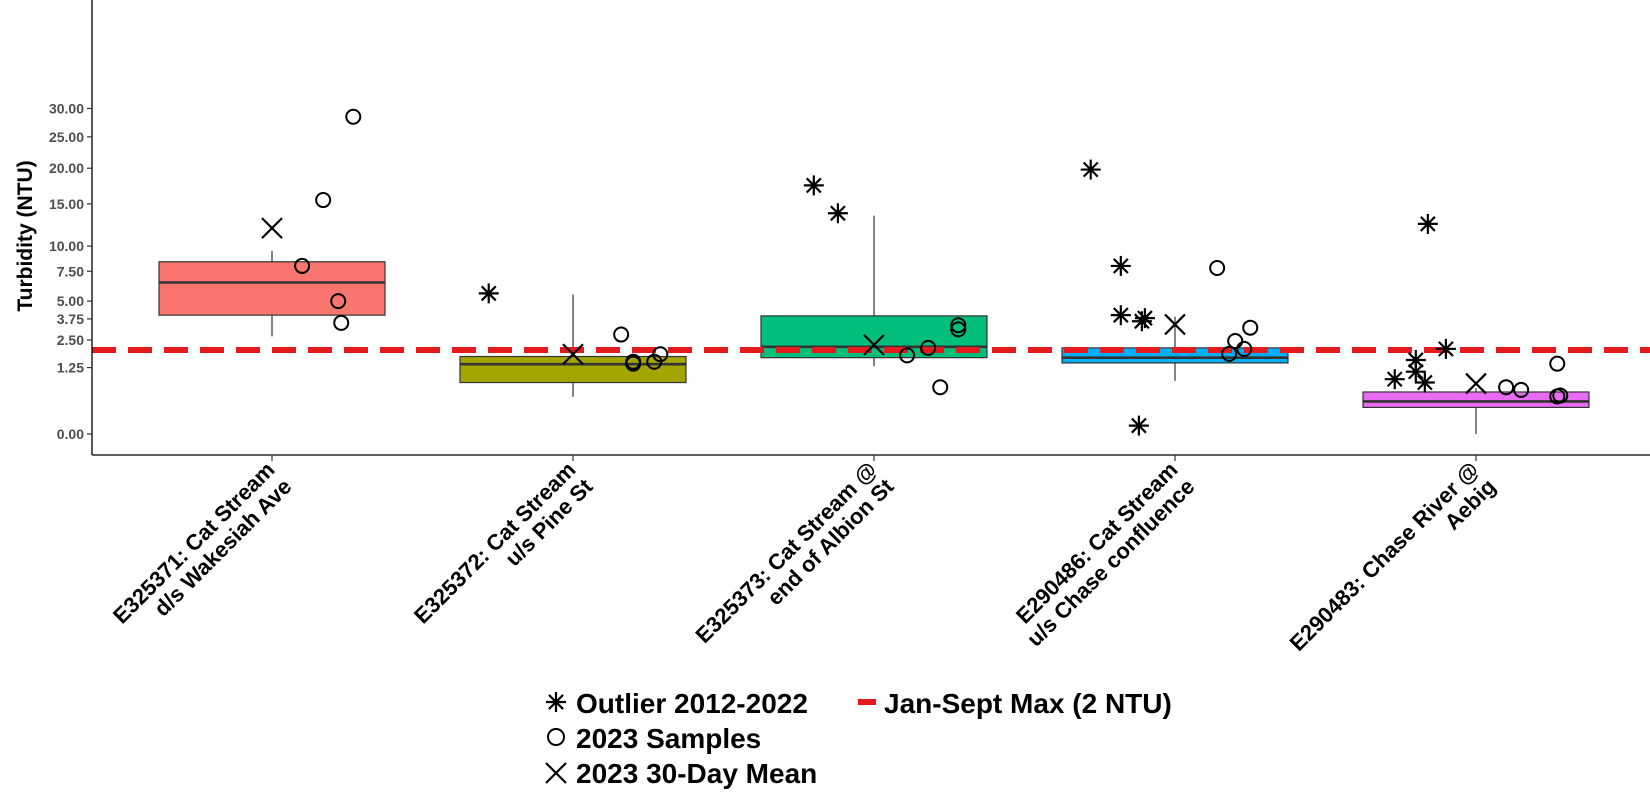 Image resolution: width=1650 pixels, height=792 pixels. Describe the element at coordinates (70, 301) in the screenshot. I see `y-tick-label: 5.00` at that location.